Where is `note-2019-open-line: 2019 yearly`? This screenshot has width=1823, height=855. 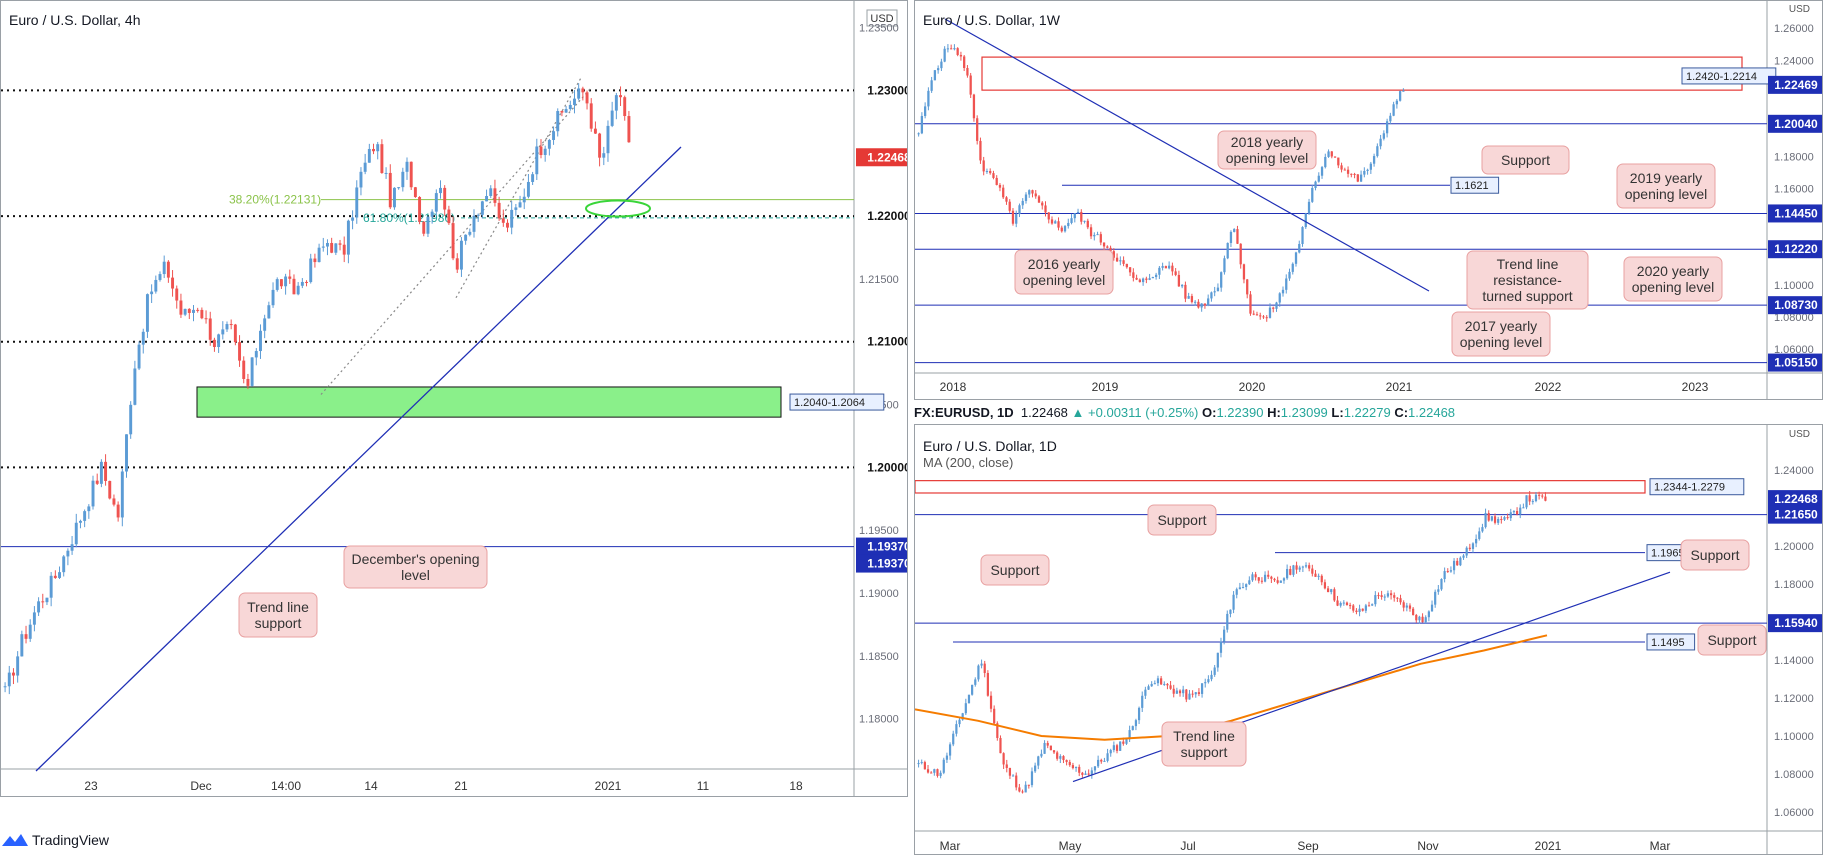 note-2019-open-line: 2019 yearly is located at coordinates (1666, 178).